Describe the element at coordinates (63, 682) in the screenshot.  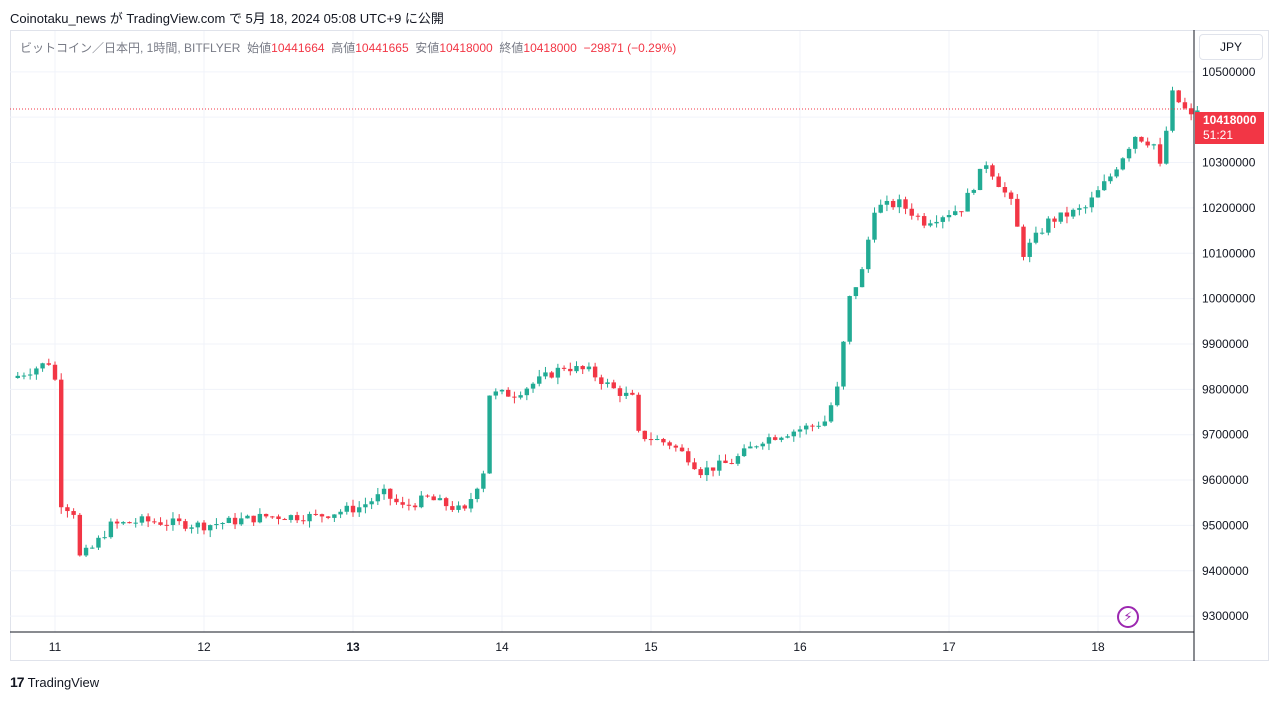
I see `footer-brand-name: TradingView` at that location.